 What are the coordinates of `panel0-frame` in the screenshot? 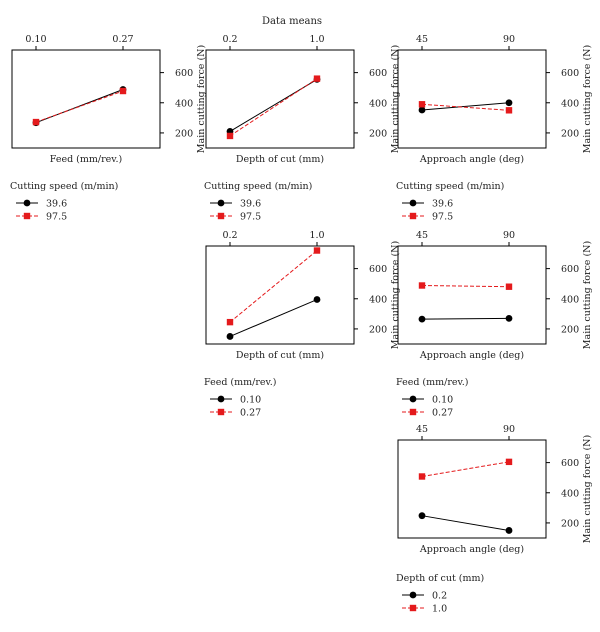 It's located at (86, 99).